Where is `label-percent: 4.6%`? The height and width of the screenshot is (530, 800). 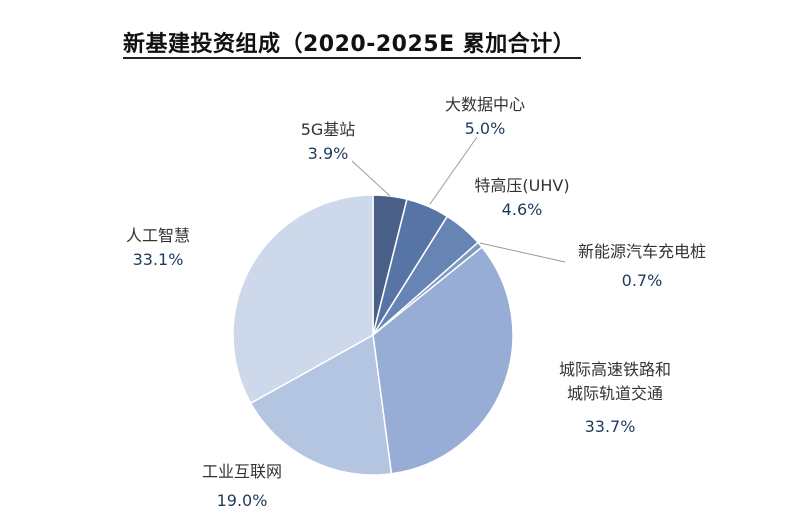
label-percent: 4.6% is located at coordinates (522, 209).